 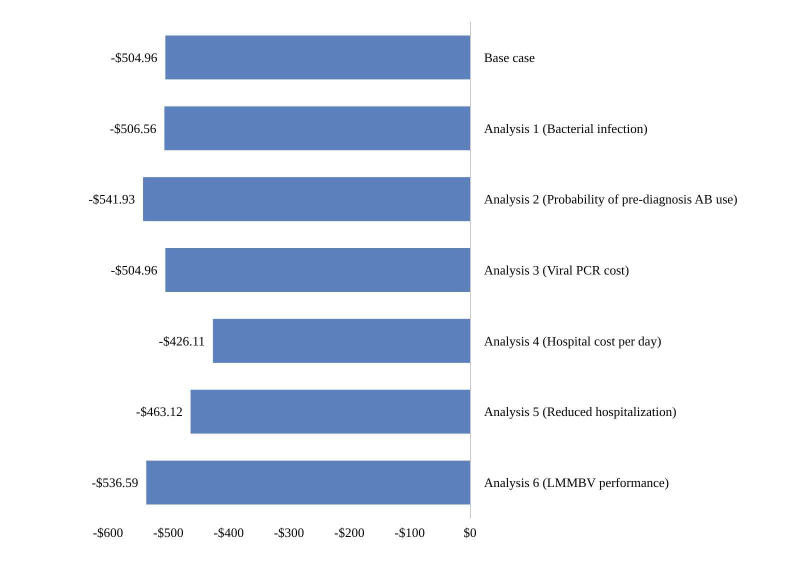 What do you see at coordinates (349, 532) in the screenshot?
I see `x-tick-label: -$200` at bounding box center [349, 532].